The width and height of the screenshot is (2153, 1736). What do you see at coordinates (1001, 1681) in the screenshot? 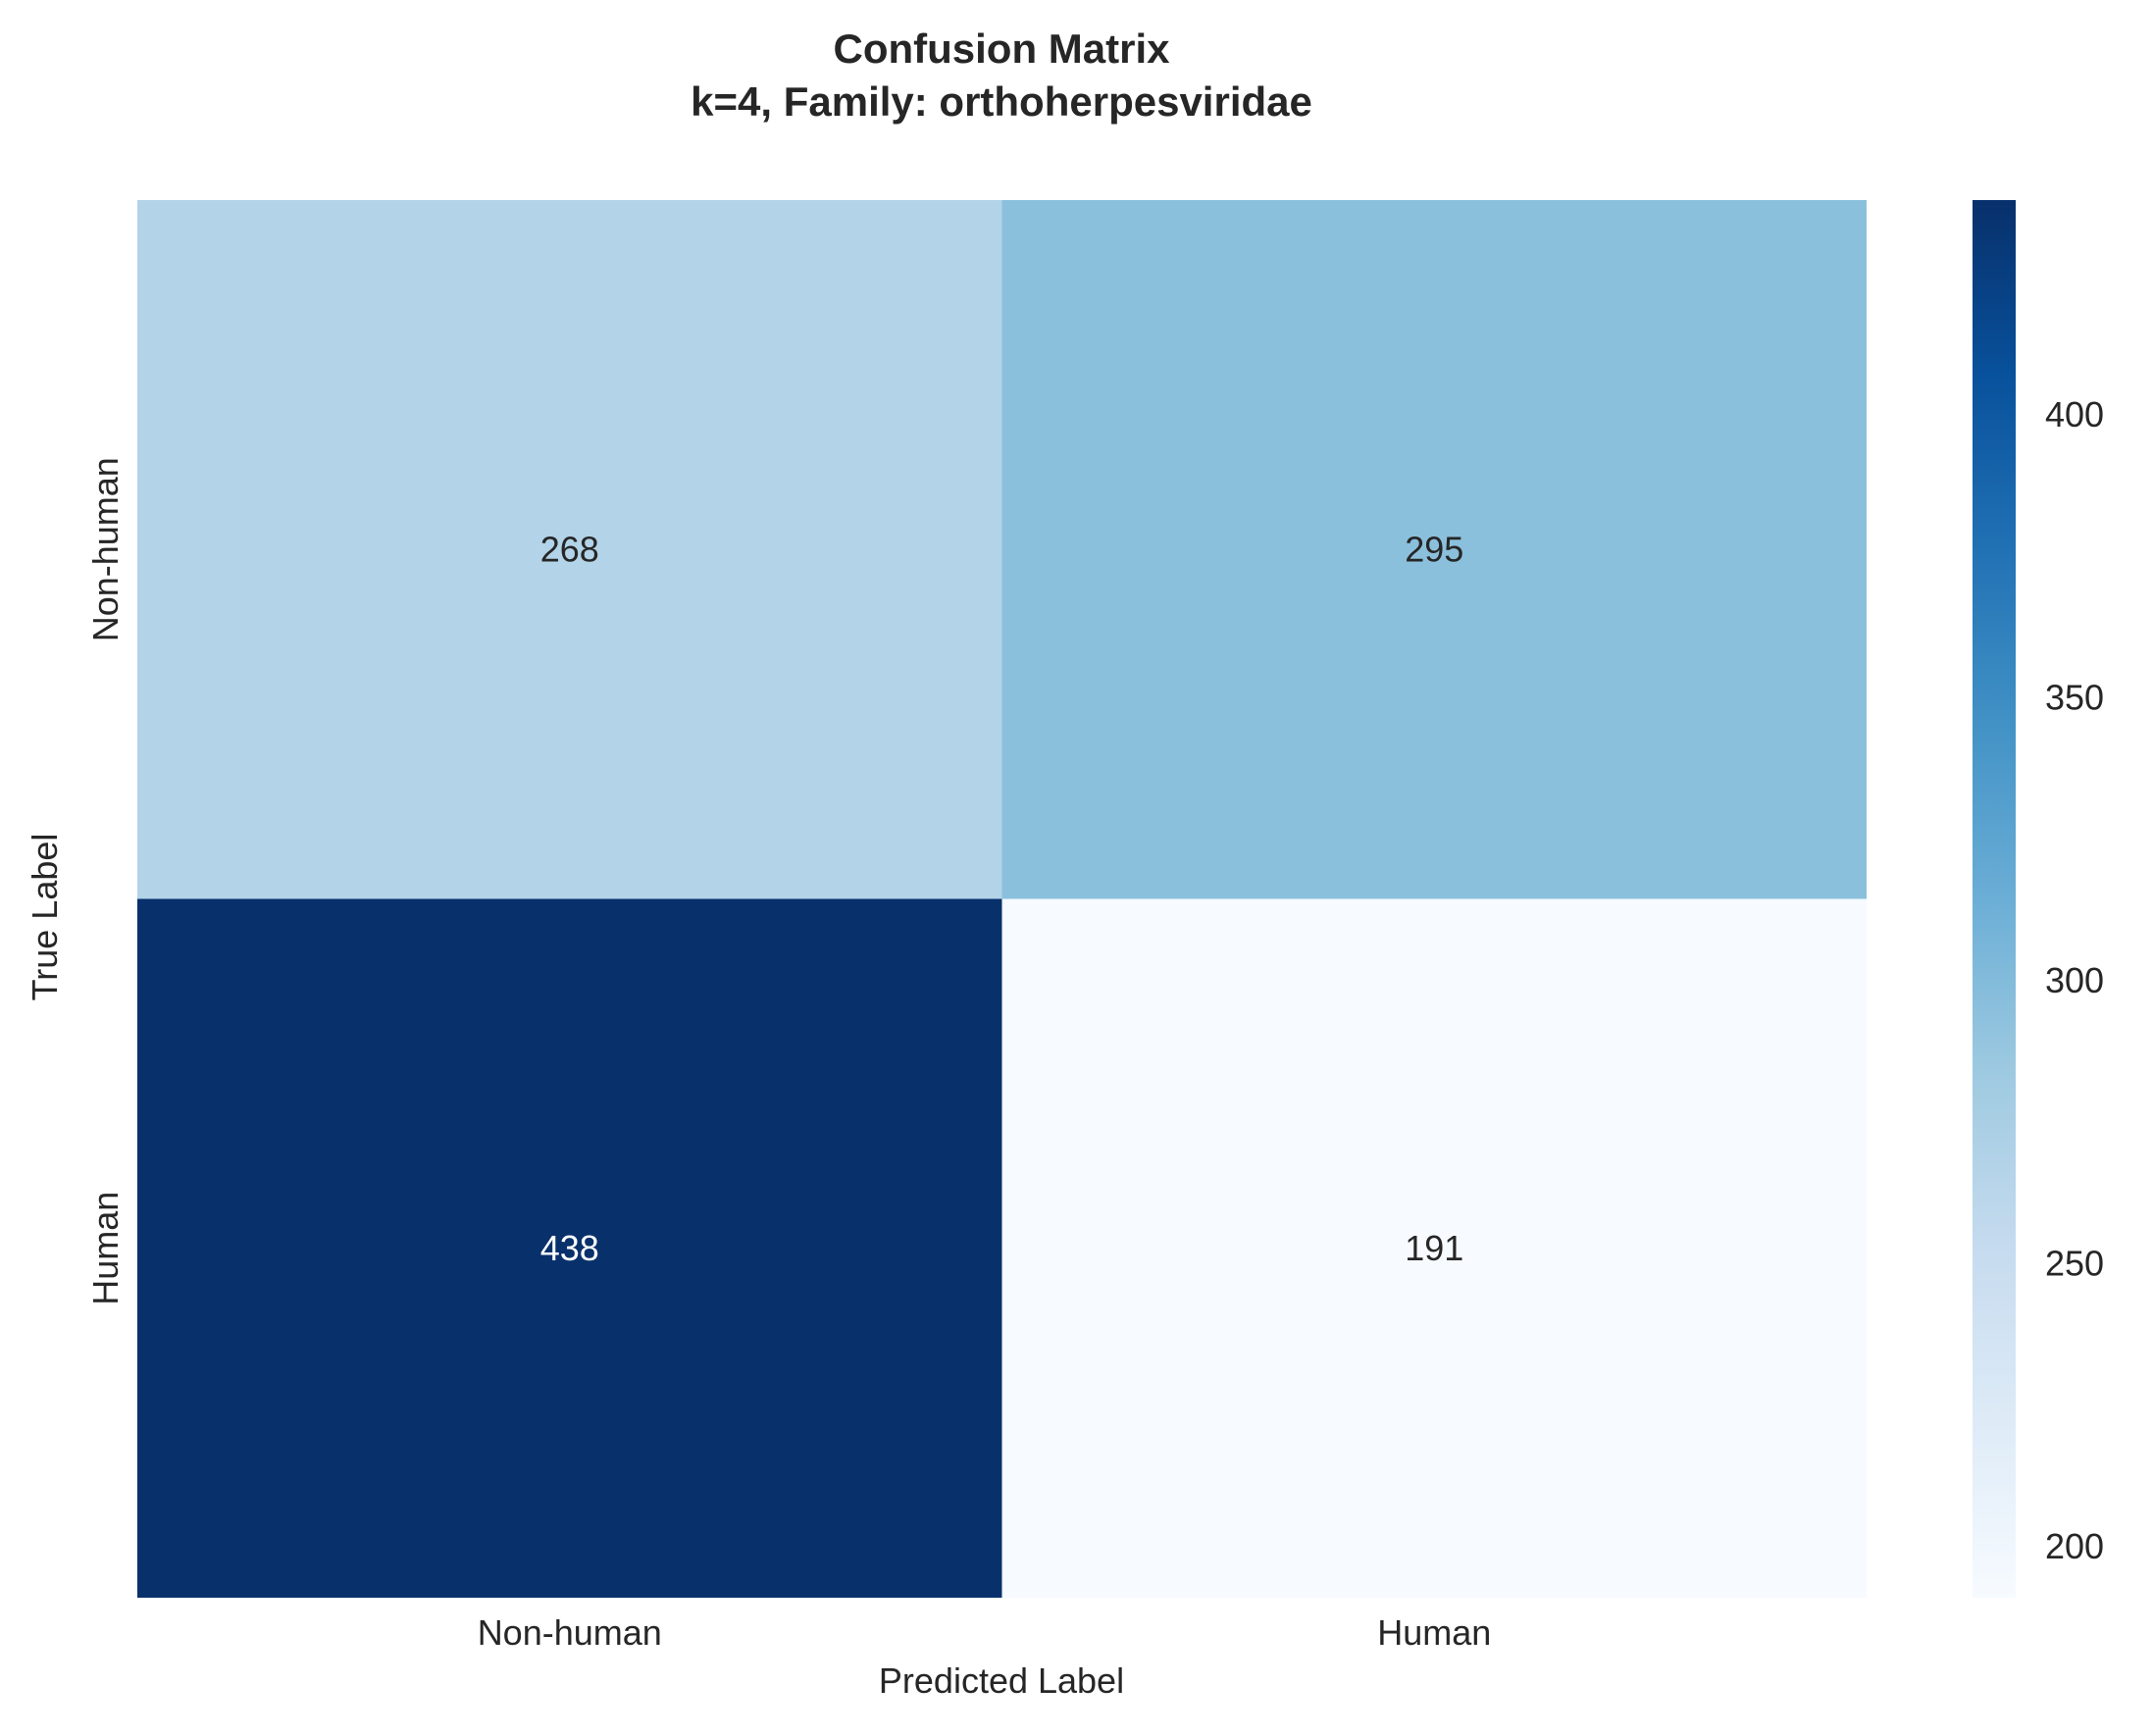
I see `x-axis-label: Predicted Label` at bounding box center [1001, 1681].